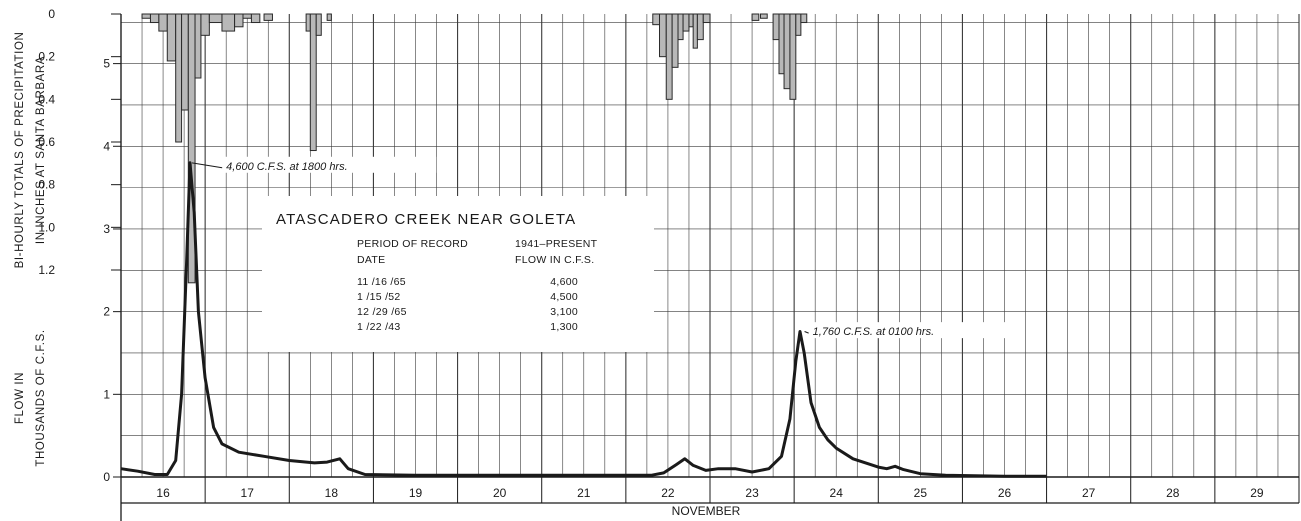 This screenshot has width=1301, height=521. What do you see at coordinates (668, 493) in the screenshot?
I see `day-label: 22` at bounding box center [668, 493].